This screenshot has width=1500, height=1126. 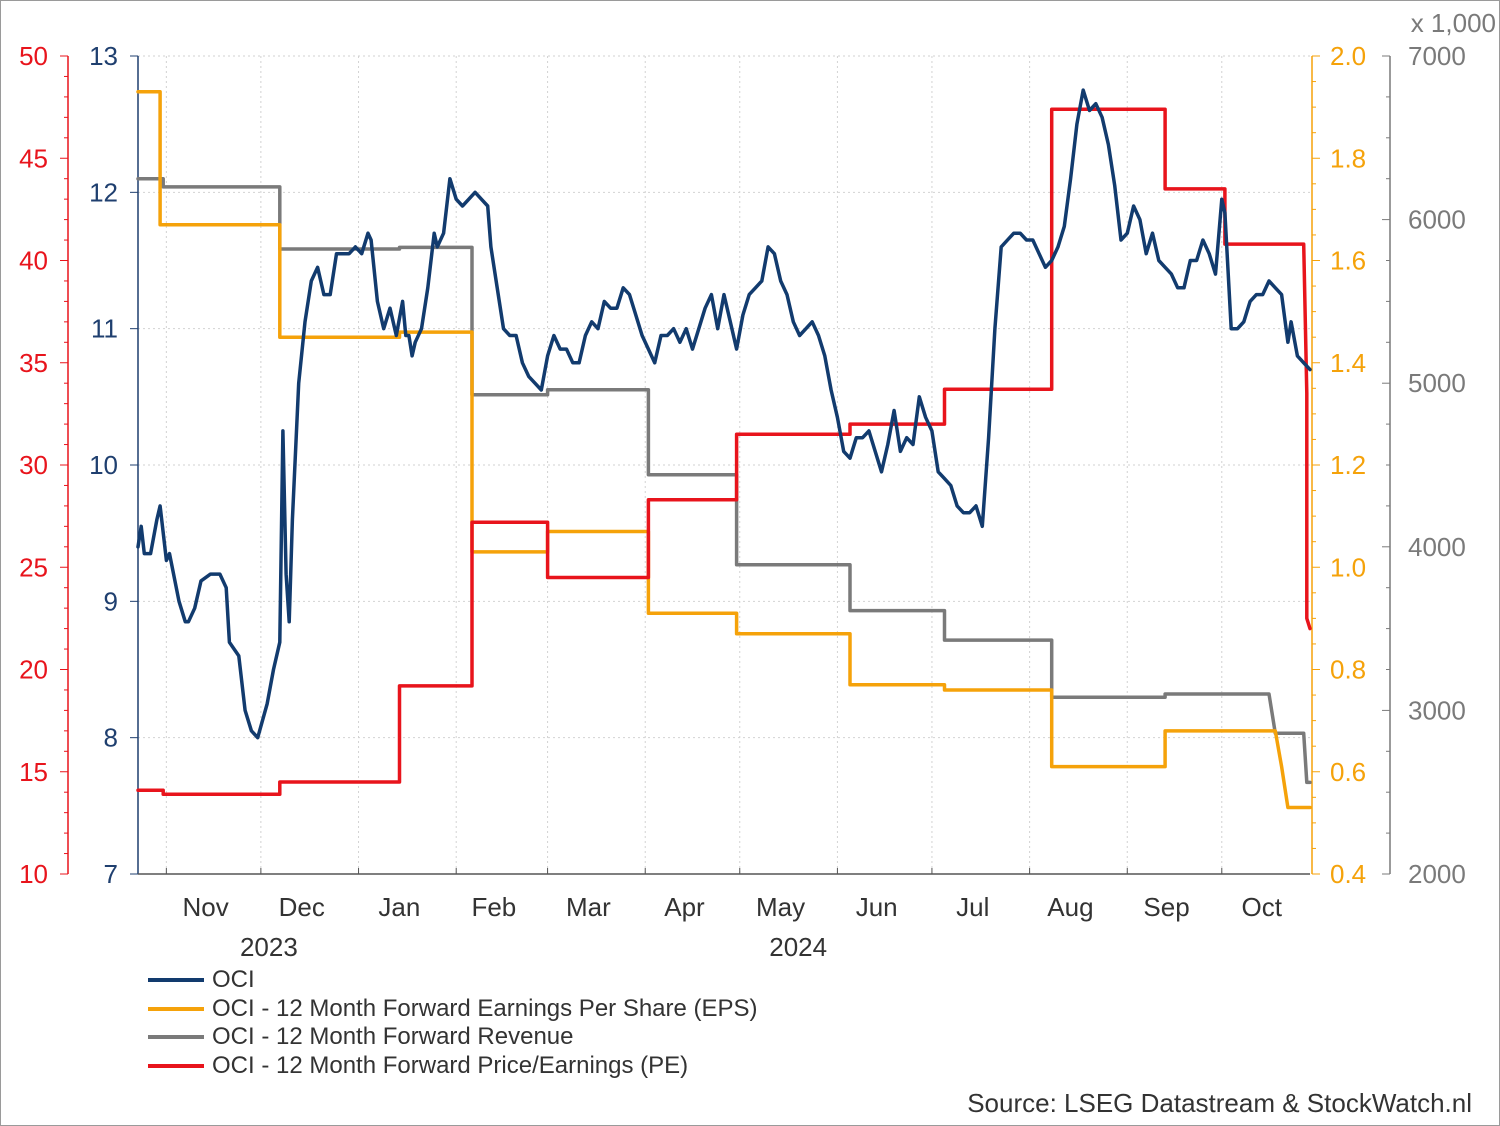 I want to click on x-tick-label-may: May, so click(x=780, y=907).